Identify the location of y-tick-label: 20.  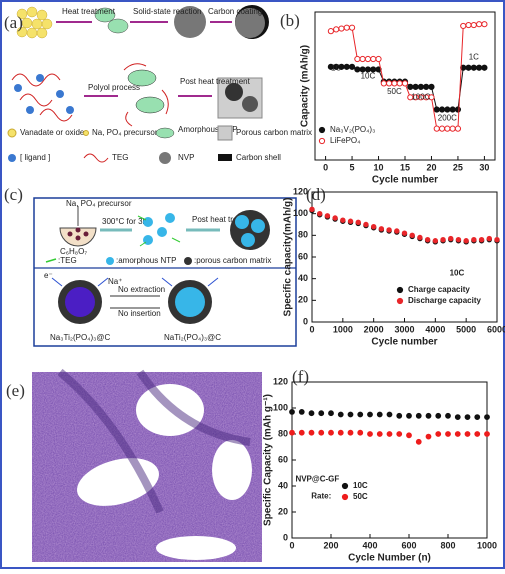
(283, 511).